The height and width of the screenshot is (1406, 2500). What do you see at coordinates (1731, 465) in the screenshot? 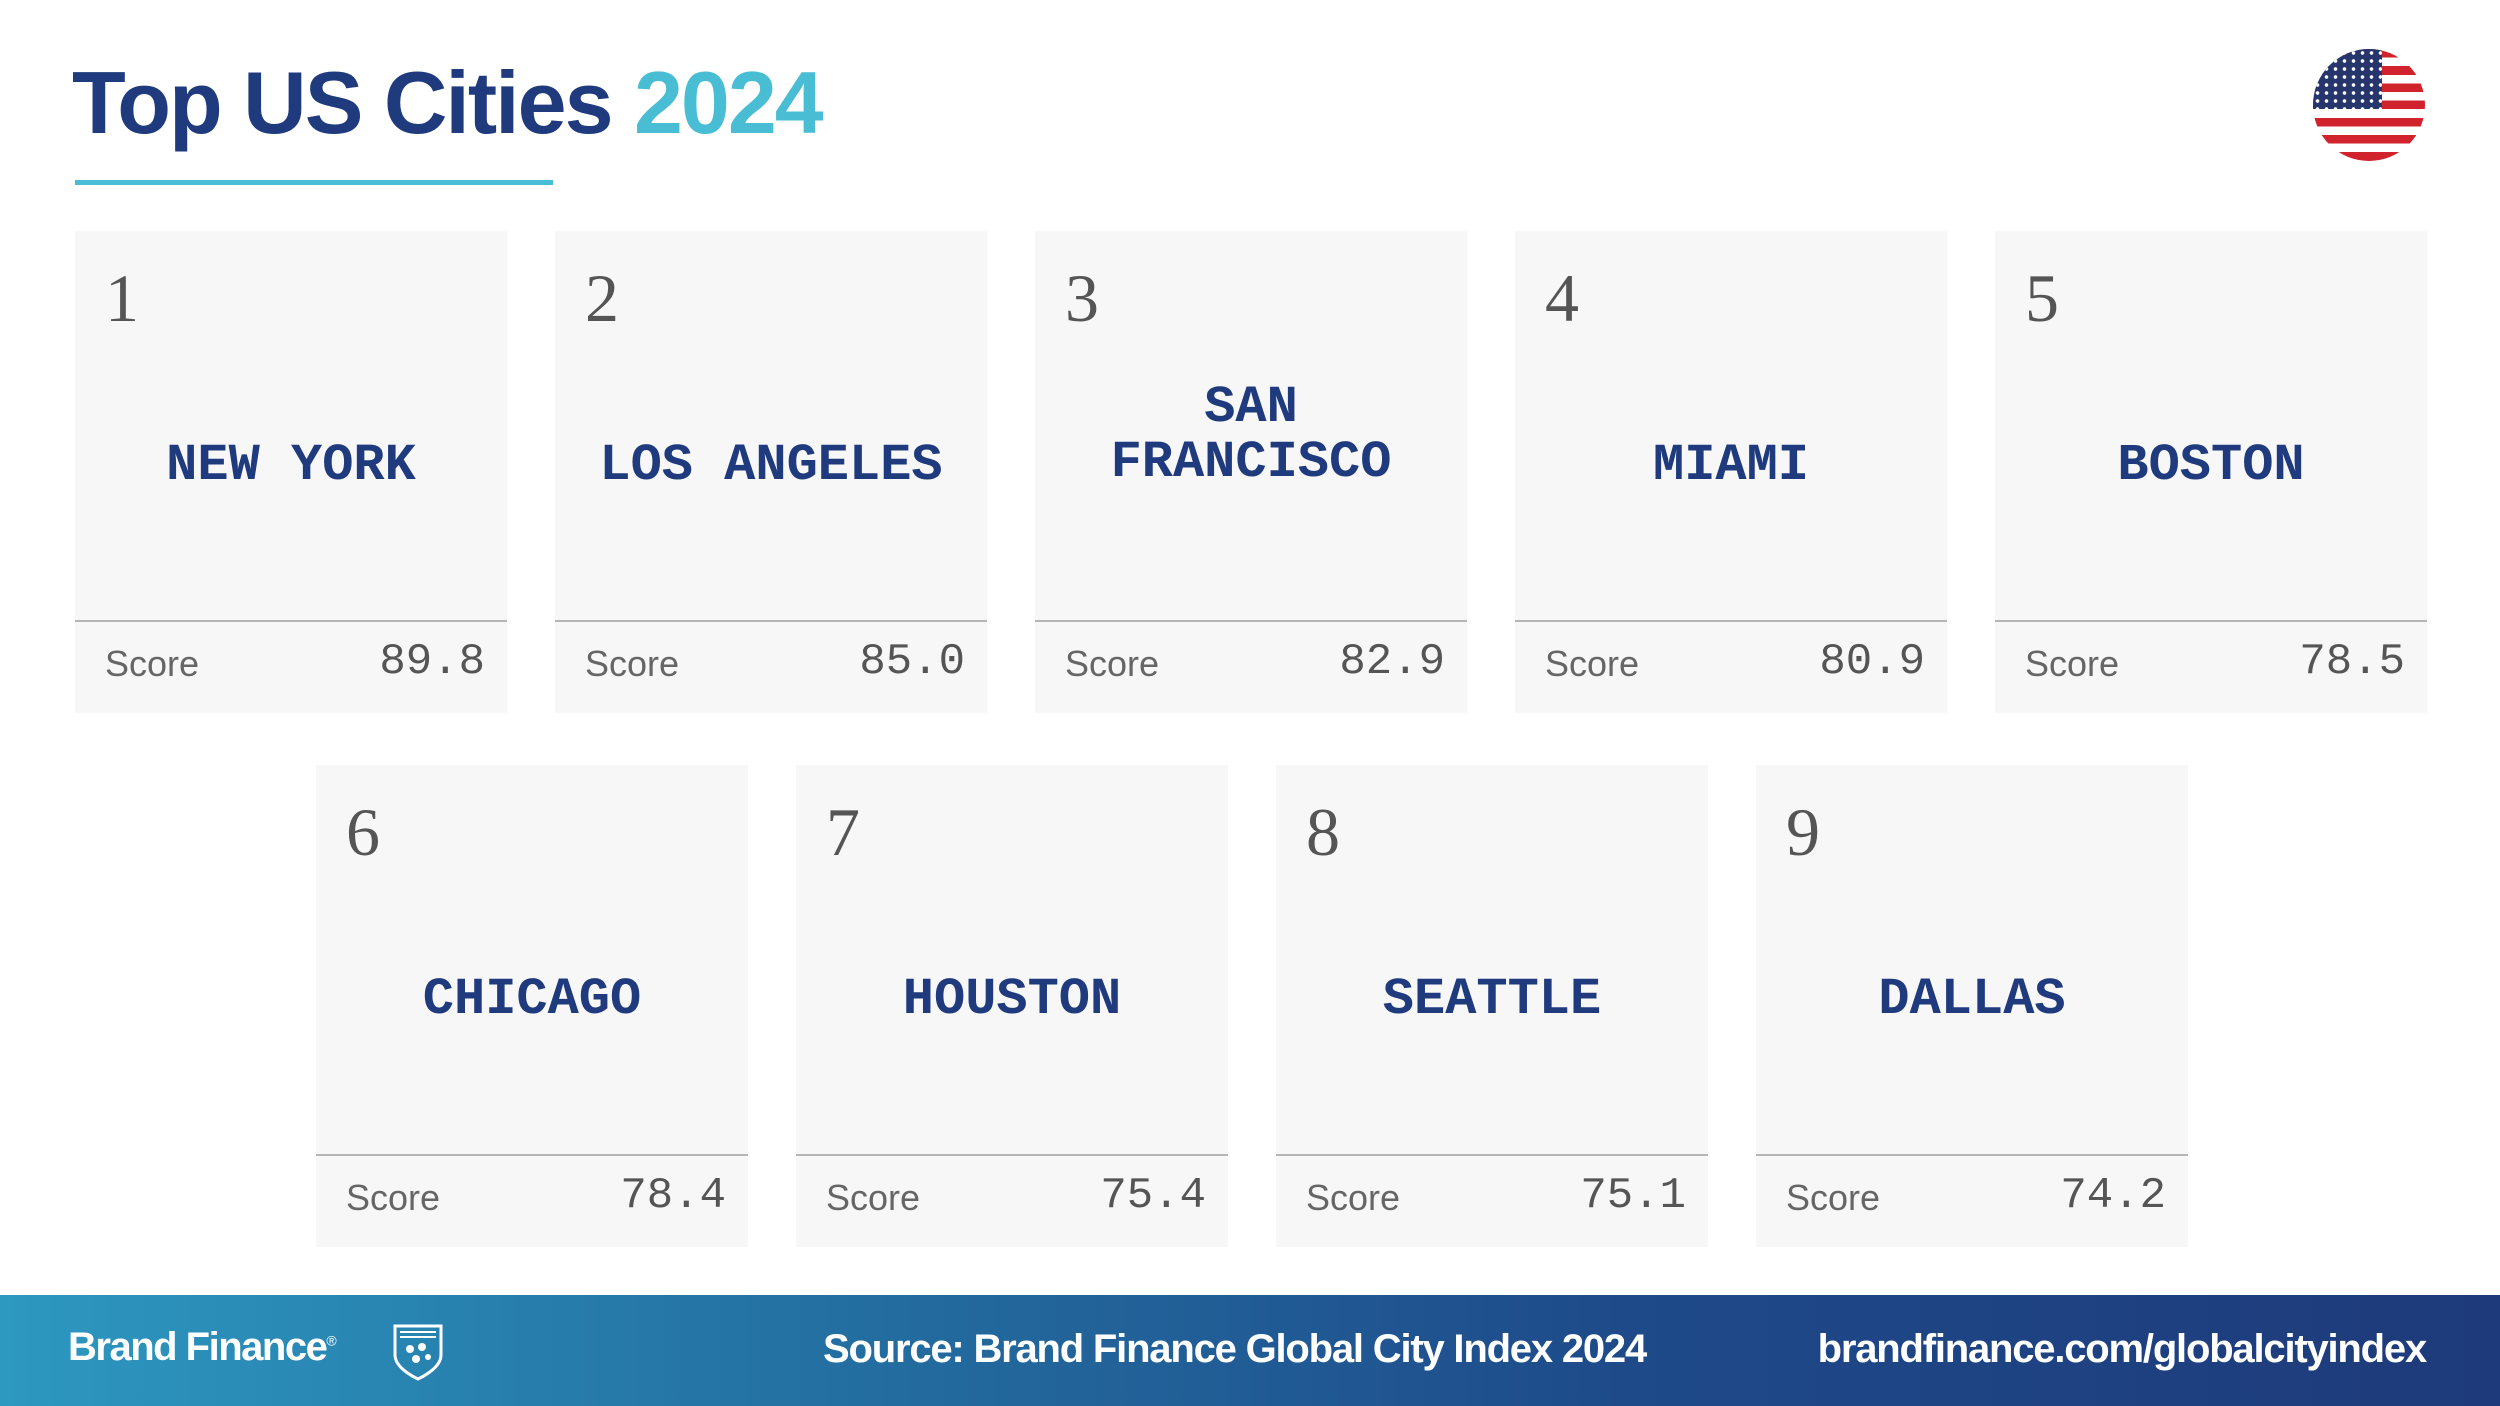
I see `city-name: MIAMI` at bounding box center [1731, 465].